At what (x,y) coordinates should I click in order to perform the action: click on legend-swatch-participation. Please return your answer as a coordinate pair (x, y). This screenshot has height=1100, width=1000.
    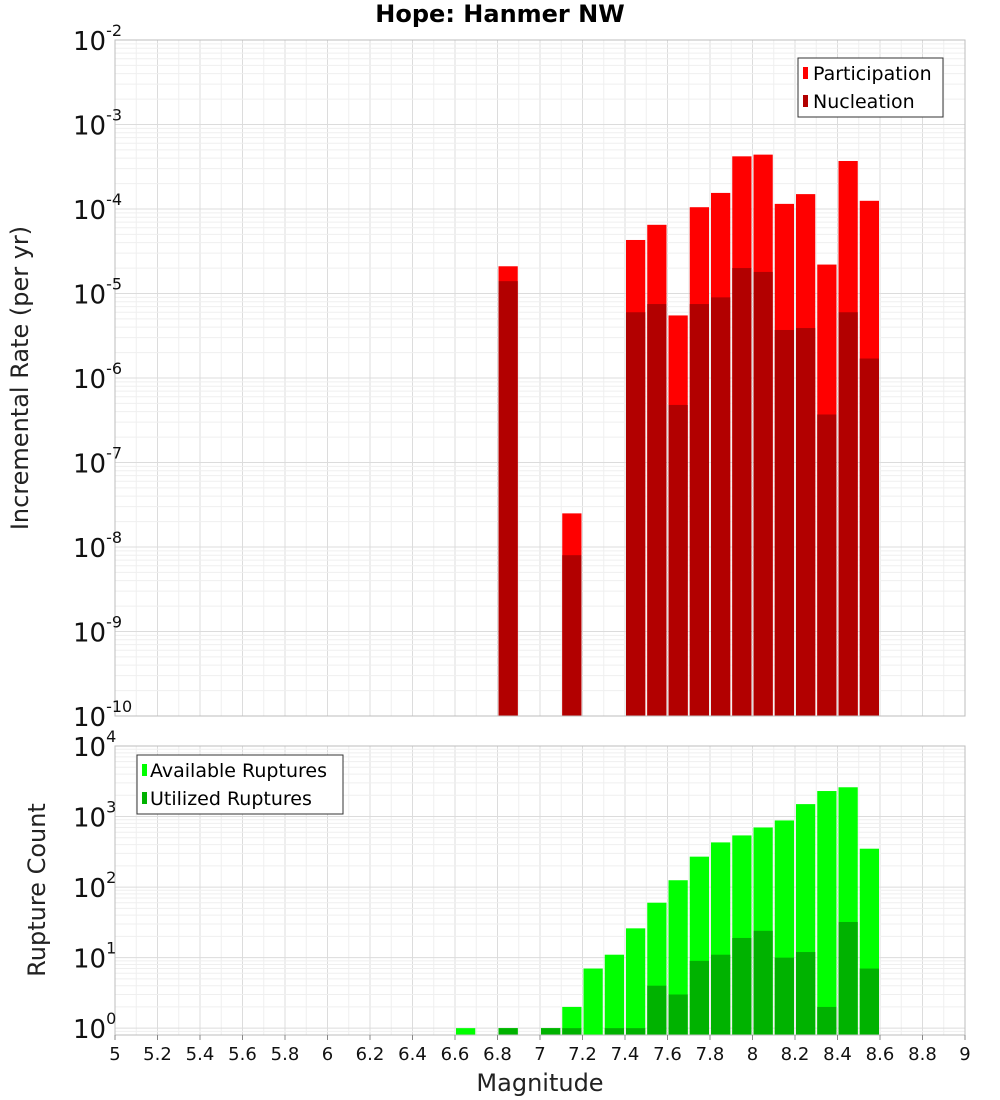
    Looking at the image, I should click on (805, 73).